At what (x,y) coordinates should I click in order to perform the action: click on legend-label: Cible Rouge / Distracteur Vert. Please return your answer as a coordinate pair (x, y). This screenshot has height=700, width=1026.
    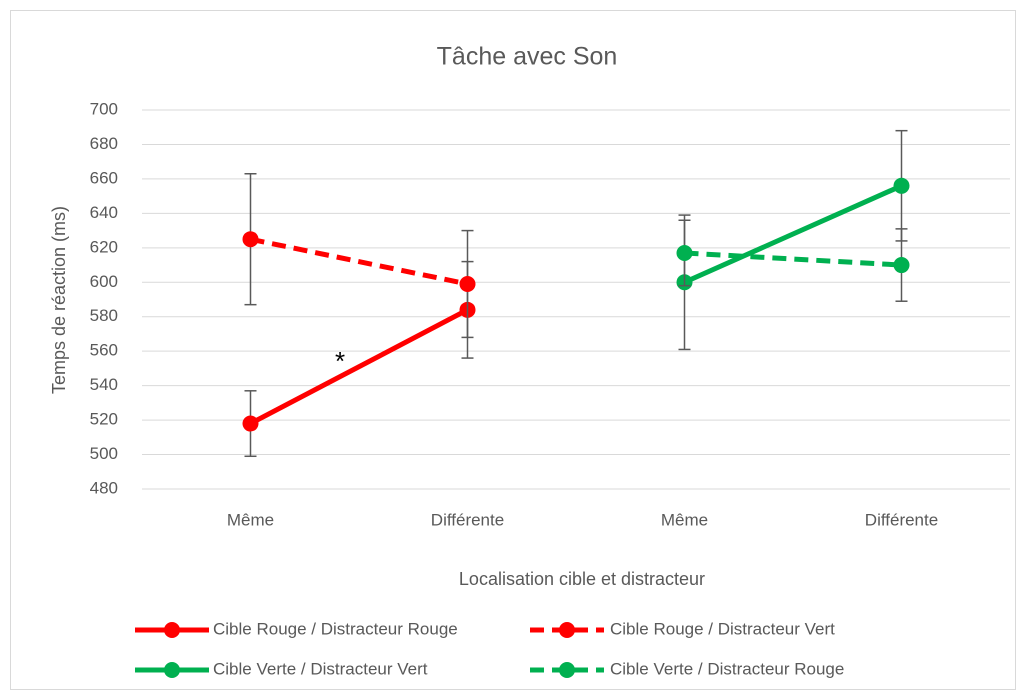
    Looking at the image, I should click on (722, 628).